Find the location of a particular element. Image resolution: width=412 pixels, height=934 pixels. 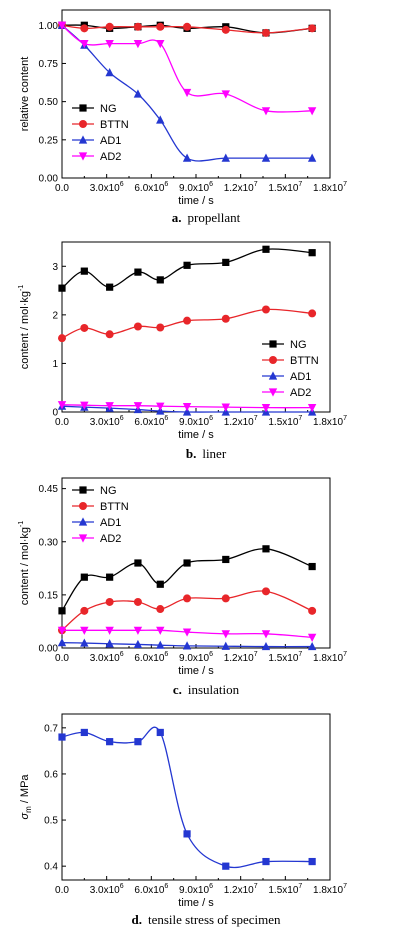

chart-b-series-bttn is located at coordinates (187, 324).